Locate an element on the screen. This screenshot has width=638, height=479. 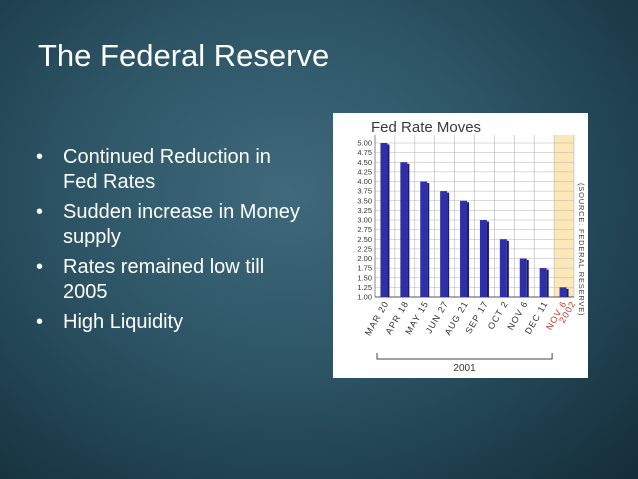
bullet-item: • Rates remained low till 2005 is located at coordinates (171, 279).